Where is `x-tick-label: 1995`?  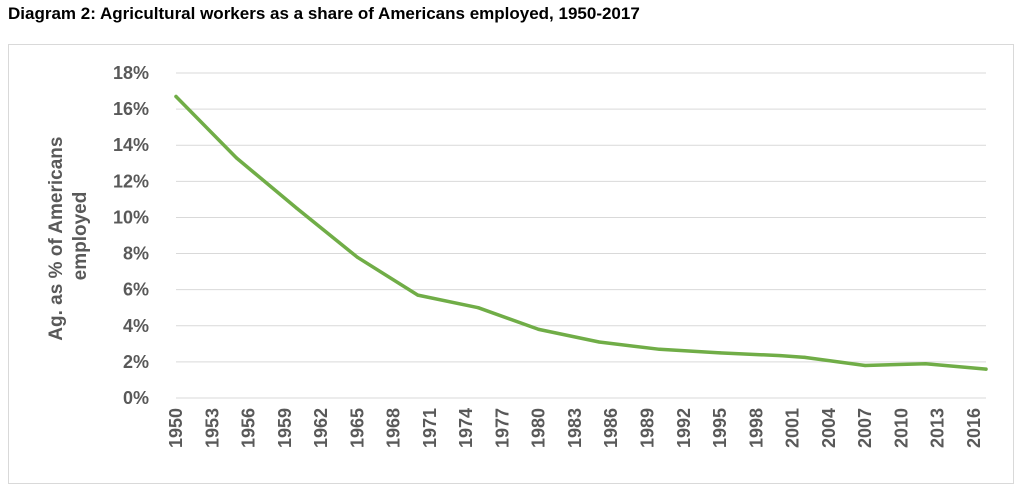
x-tick-label: 1995 is located at coordinates (720, 428).